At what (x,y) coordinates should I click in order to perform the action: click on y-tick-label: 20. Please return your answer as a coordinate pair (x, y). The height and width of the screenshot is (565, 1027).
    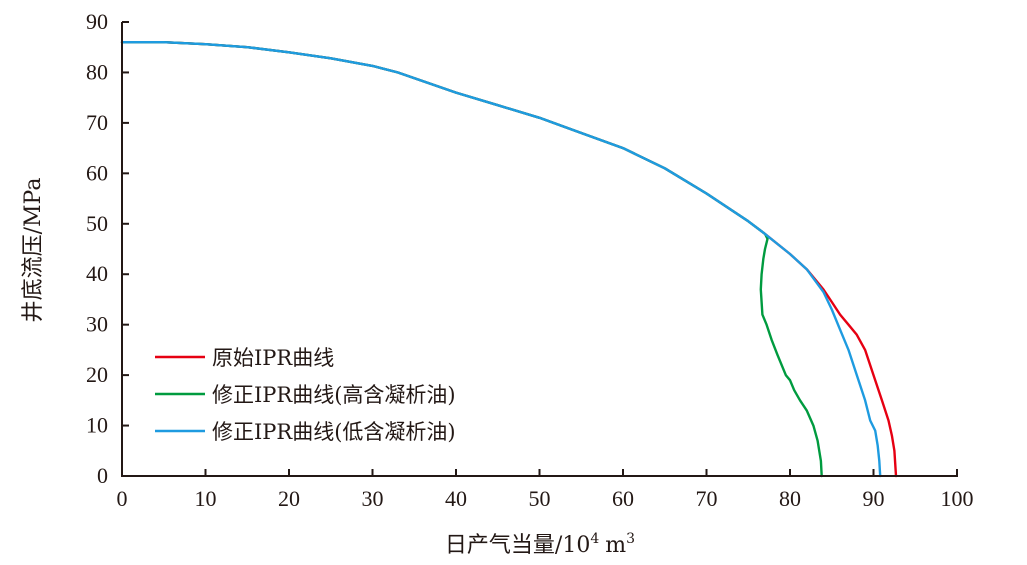
    Looking at the image, I should click on (97, 374).